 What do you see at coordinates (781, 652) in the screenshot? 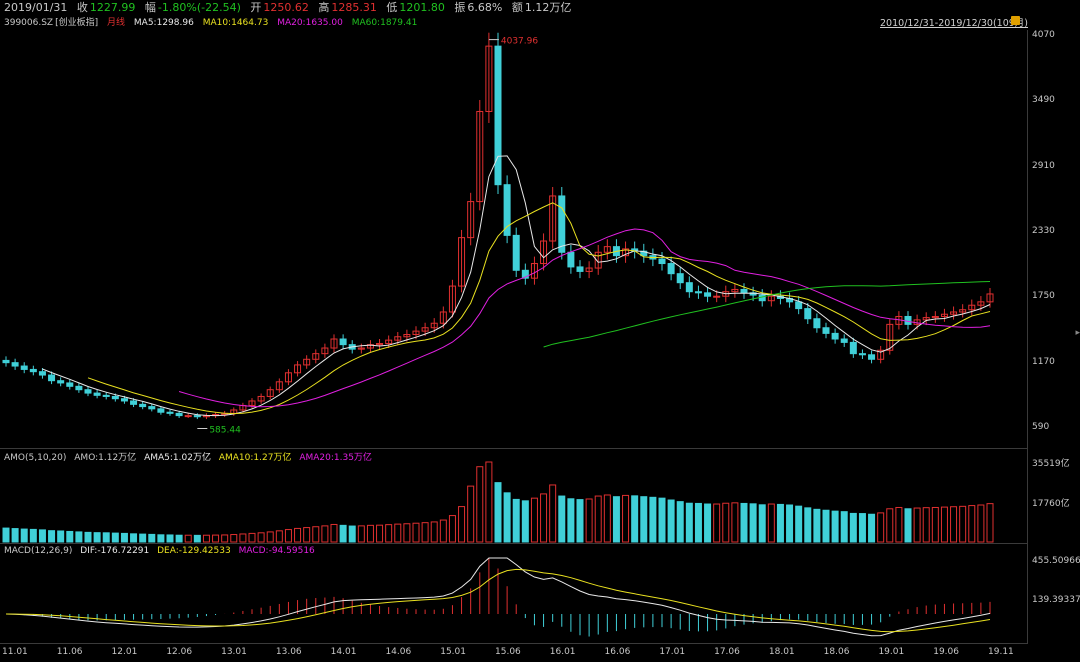
I see `time-tick-label: 18.01` at bounding box center [781, 652].